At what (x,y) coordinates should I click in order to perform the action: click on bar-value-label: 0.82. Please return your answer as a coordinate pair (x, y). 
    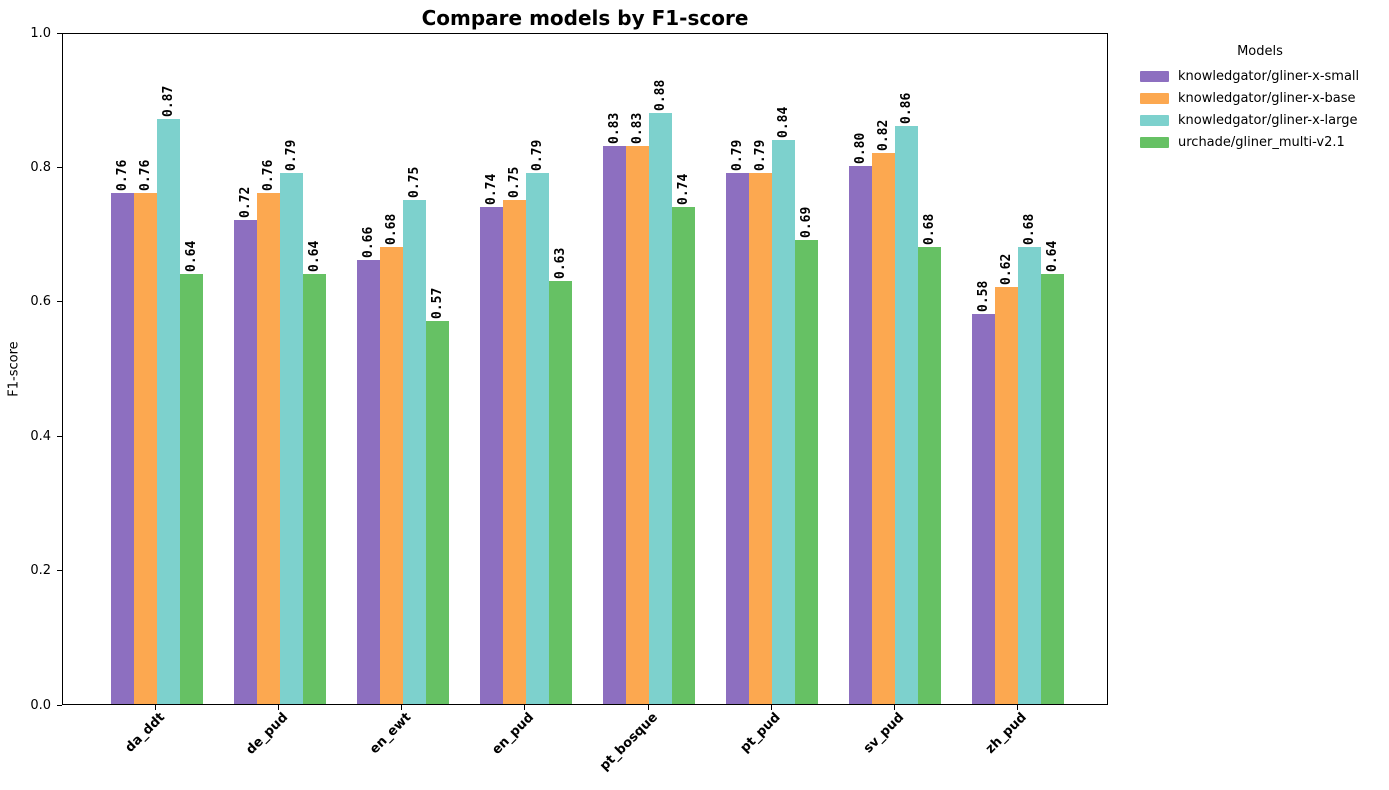
    Looking at the image, I should click on (884, 135).